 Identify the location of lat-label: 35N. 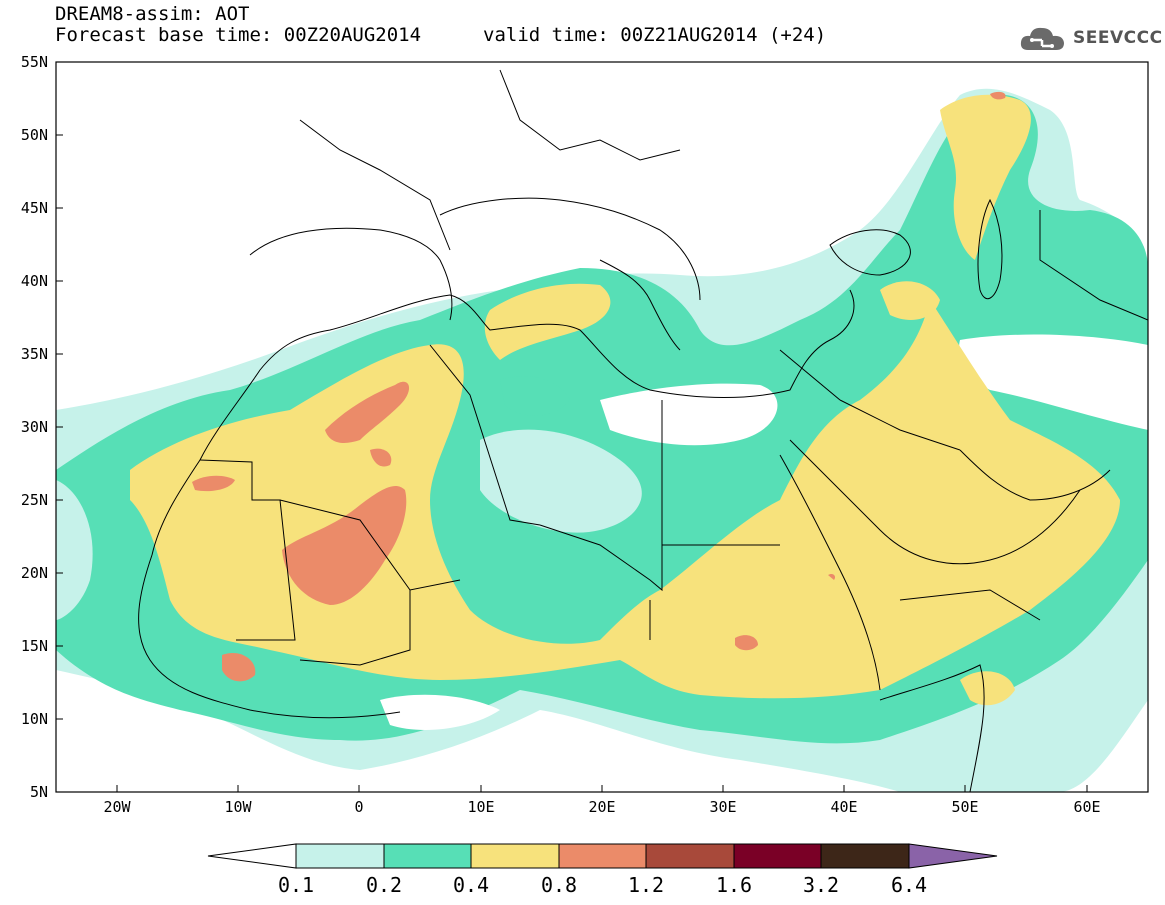
(34, 354).